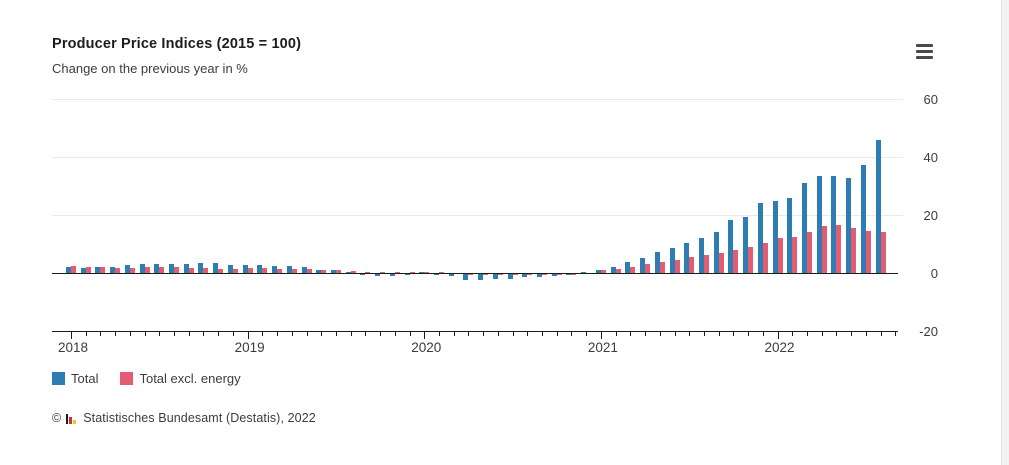  What do you see at coordinates (180, 378) in the screenshot?
I see `legend-item-excl-energy: Total excl. energy` at bounding box center [180, 378].